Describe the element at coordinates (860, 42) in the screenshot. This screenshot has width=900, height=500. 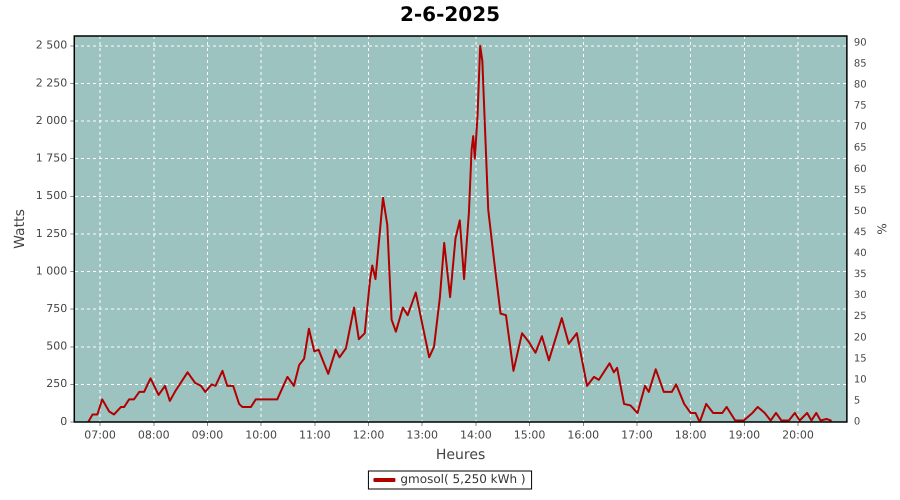
I see `y2-tick-label: 90` at that location.